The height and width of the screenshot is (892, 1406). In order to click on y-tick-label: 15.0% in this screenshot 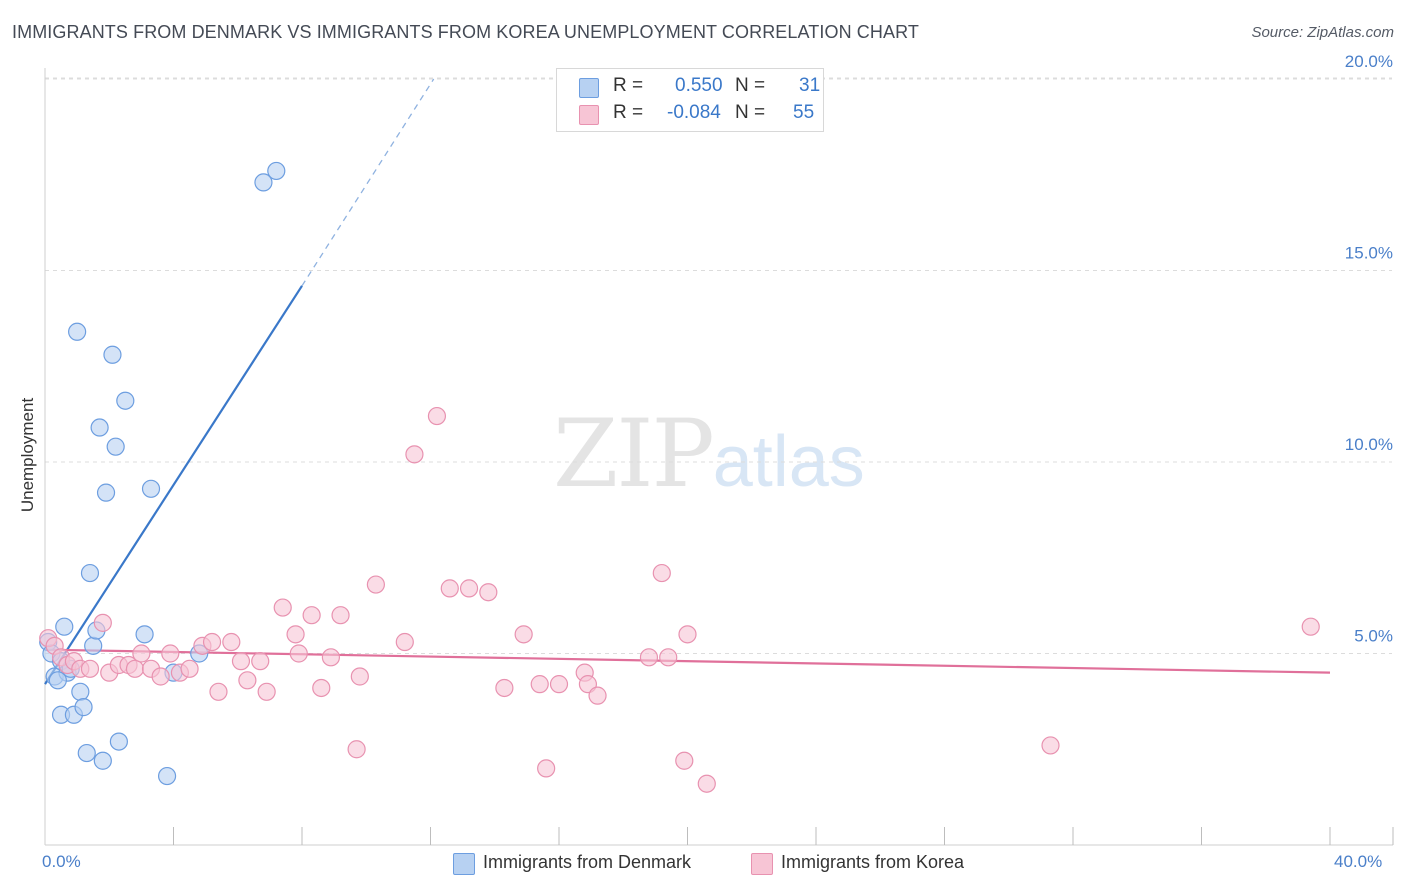, I will do `click(1369, 253)`.